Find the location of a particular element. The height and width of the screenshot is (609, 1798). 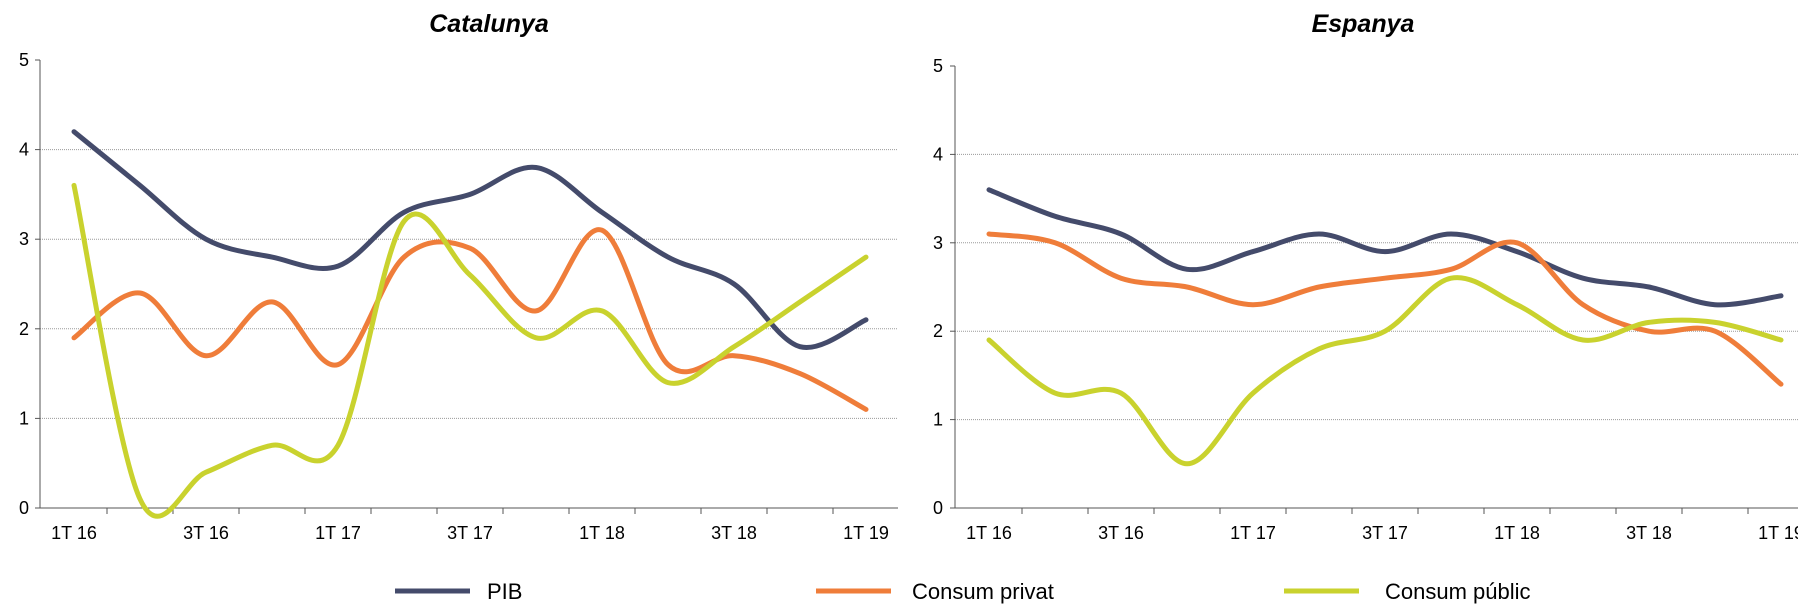

legend-label-consum-públic: Consum públic is located at coordinates (1458, 591).